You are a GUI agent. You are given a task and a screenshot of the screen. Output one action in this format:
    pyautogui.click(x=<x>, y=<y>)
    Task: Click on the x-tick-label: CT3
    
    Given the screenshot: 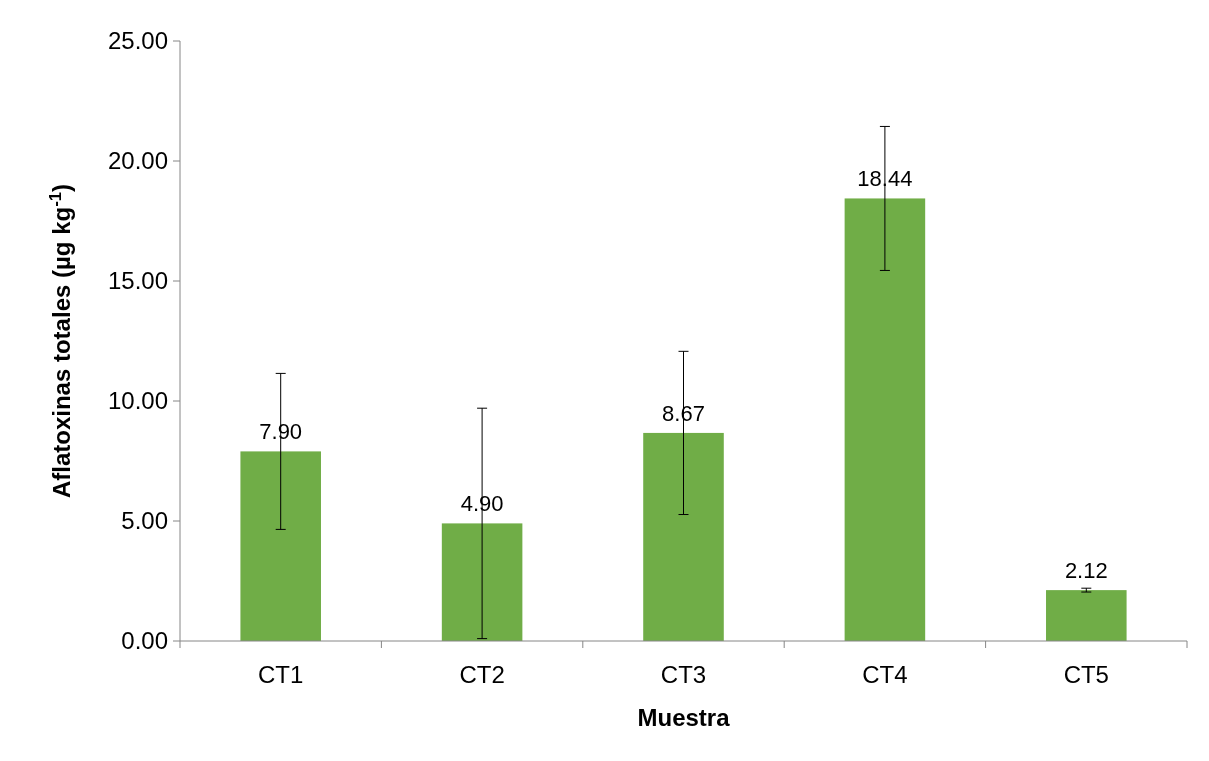 What is the action you would take?
    pyautogui.click(x=683, y=674)
    